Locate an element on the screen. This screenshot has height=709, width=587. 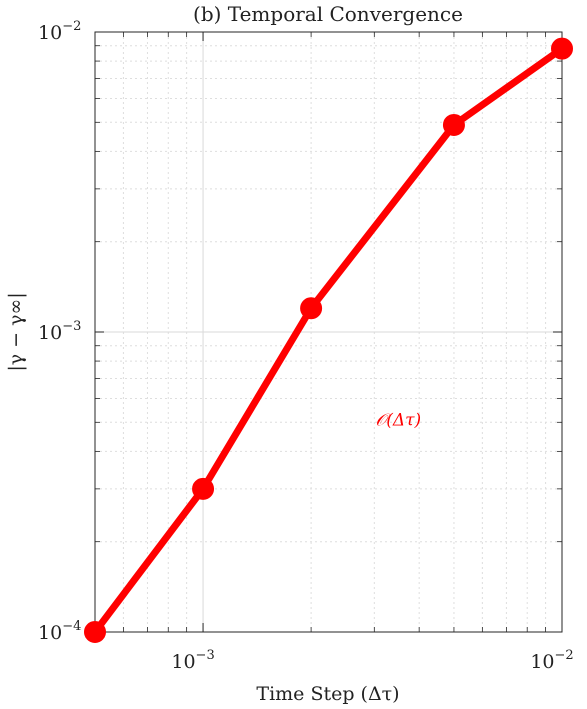
y-tick-label: 10⁻³ is located at coordinates (59, 331).